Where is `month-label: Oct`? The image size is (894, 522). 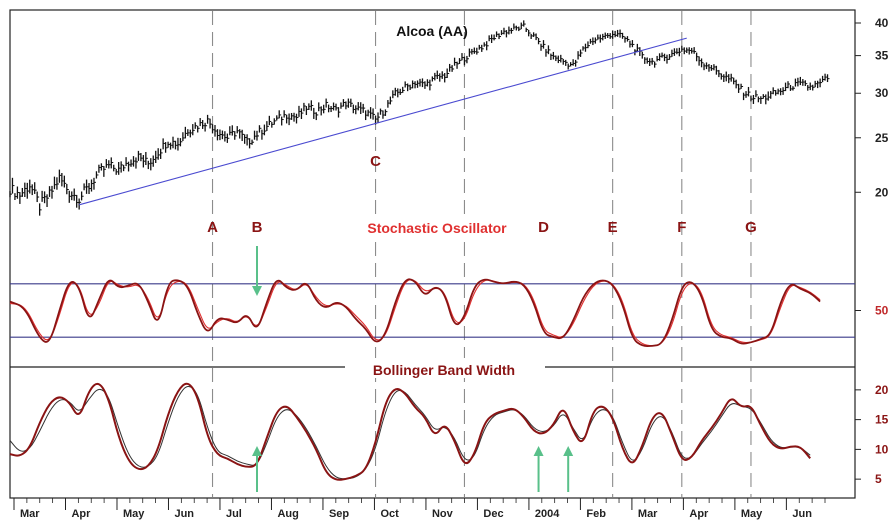
month-label: Oct is located at coordinates (389, 514).